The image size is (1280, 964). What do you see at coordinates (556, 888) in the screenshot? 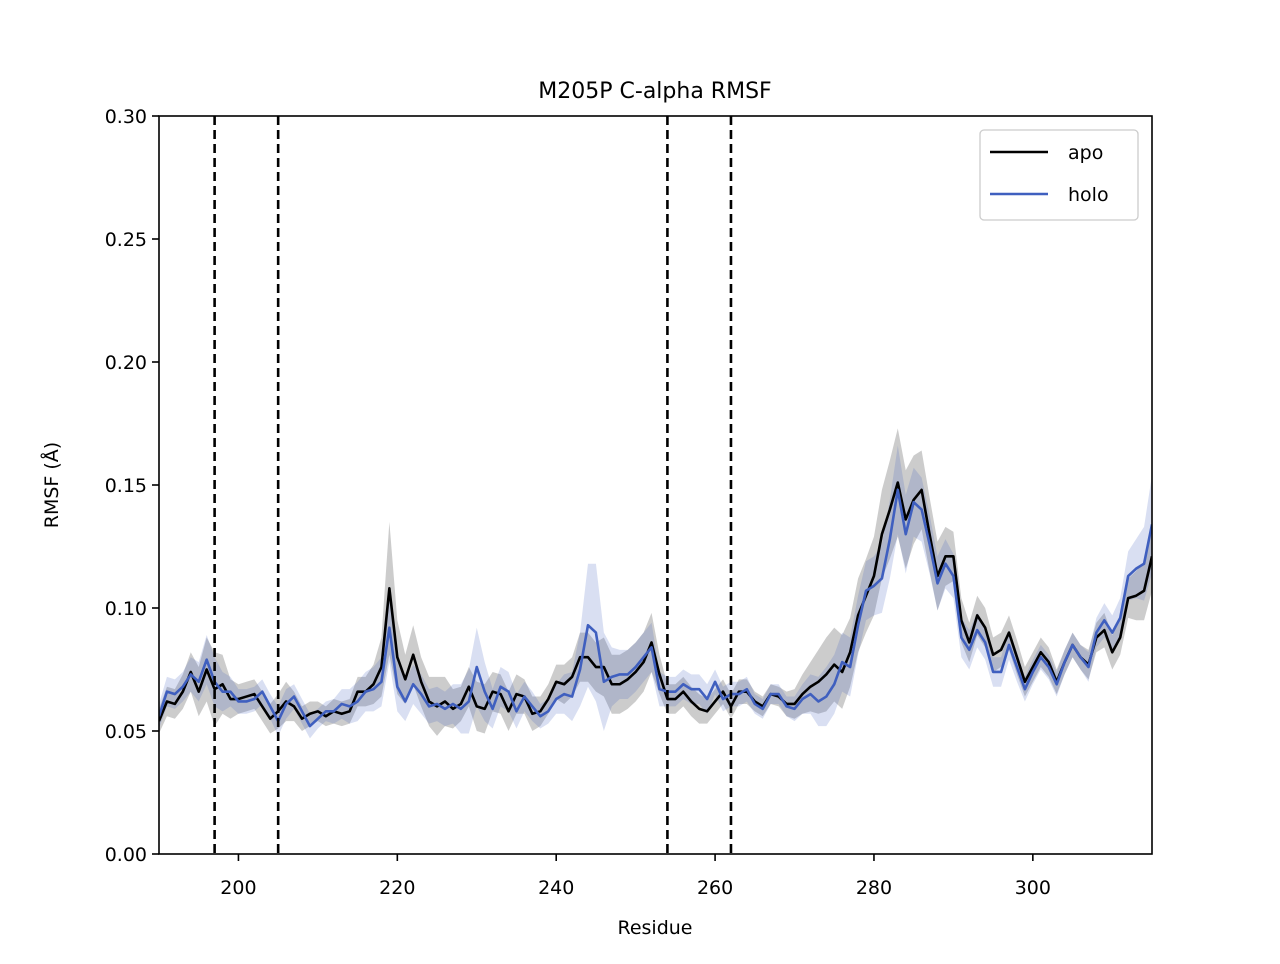
I see `x-tick-label: 240` at bounding box center [556, 888].